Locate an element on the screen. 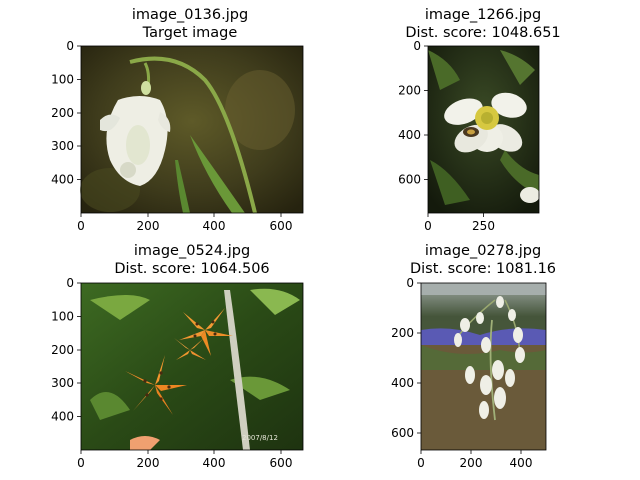  image-watermark: 2007/8/12 is located at coordinates (260, 438).